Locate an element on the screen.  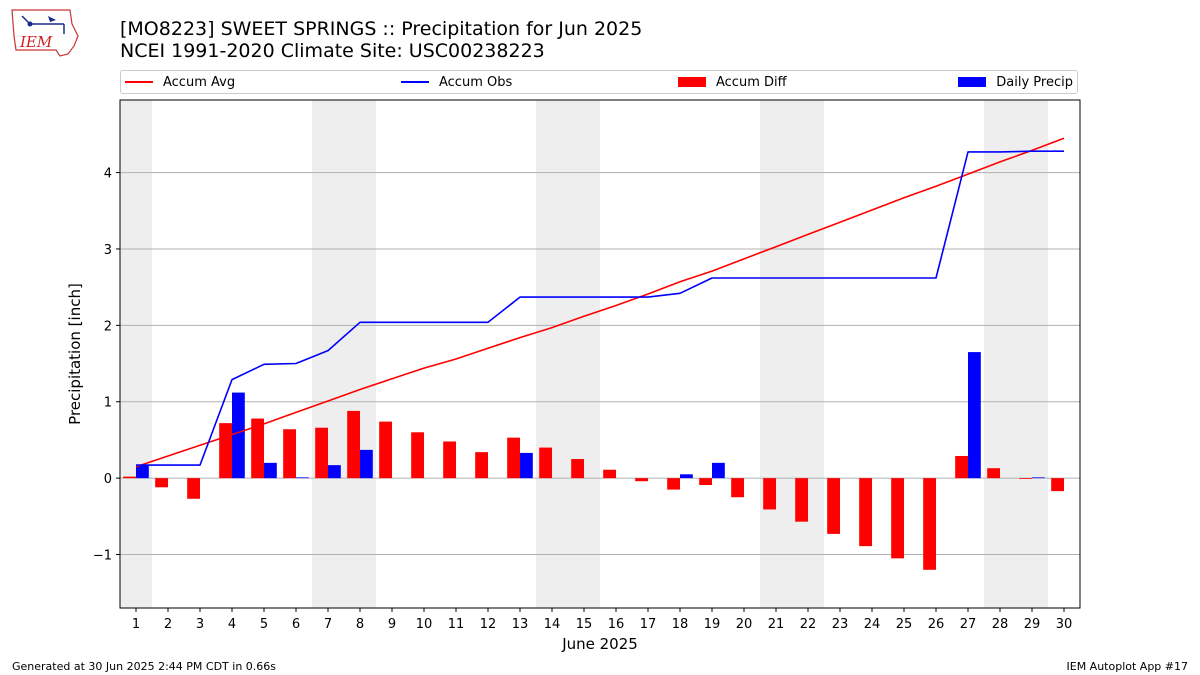
legend-item-accum-diff: Accum Diff is located at coordinates (732, 82).